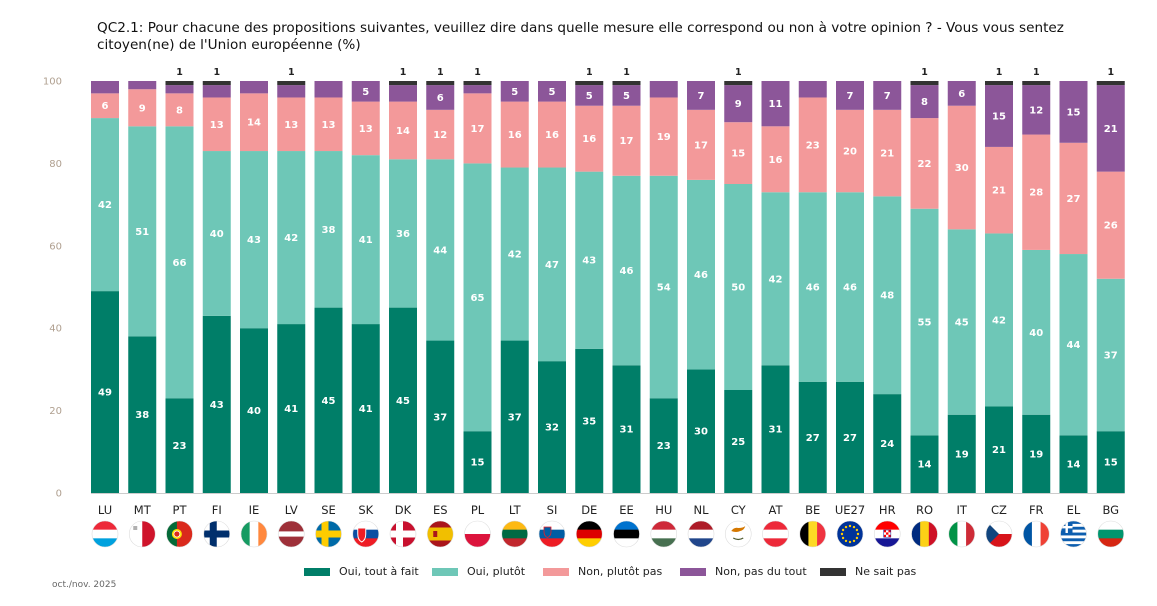 The width and height of the screenshot is (1157, 606). Describe the element at coordinates (663, 89) in the screenshot. I see `bar-segment-non-pas-du-tout-hu` at that location.